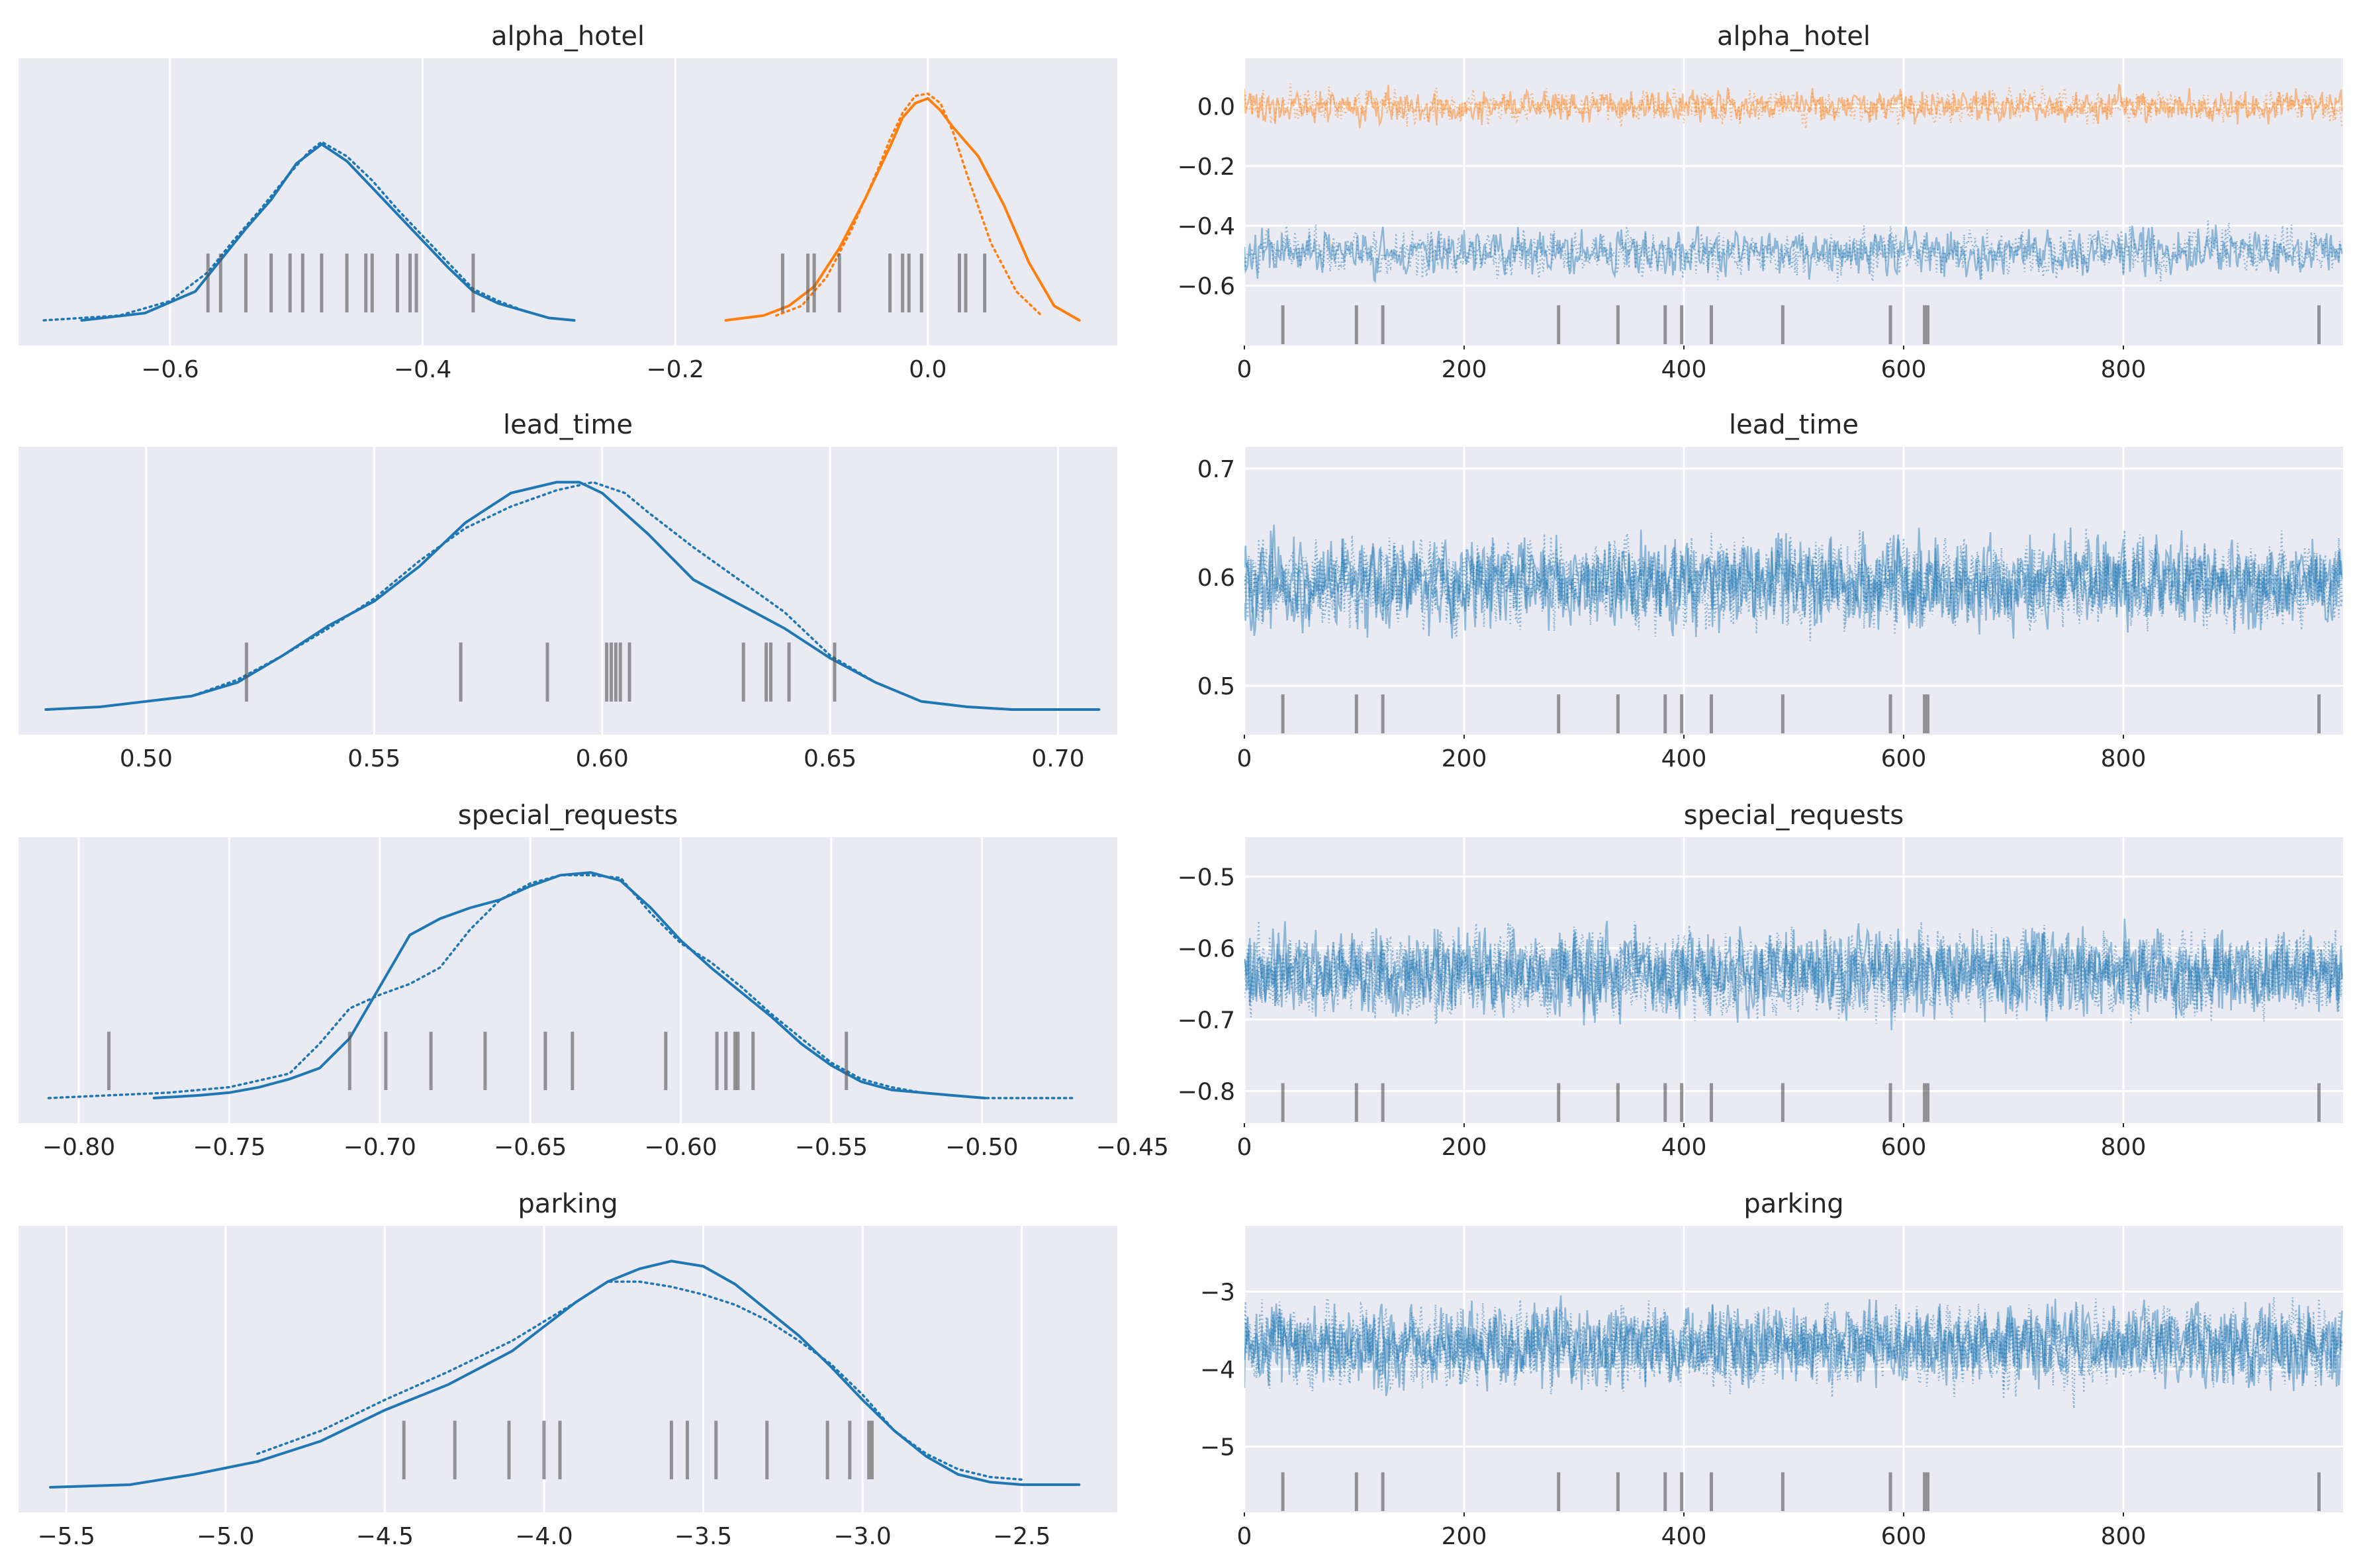 The height and width of the screenshot is (1568, 2363). I want to click on x-tick-label: 0.0, so click(928, 369).